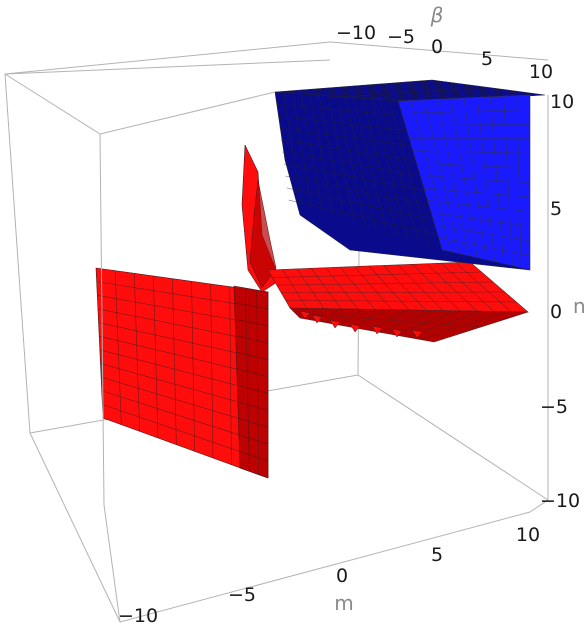 The width and height of the screenshot is (587, 633). I want to click on blue-top-mesh, so click(403, 93).